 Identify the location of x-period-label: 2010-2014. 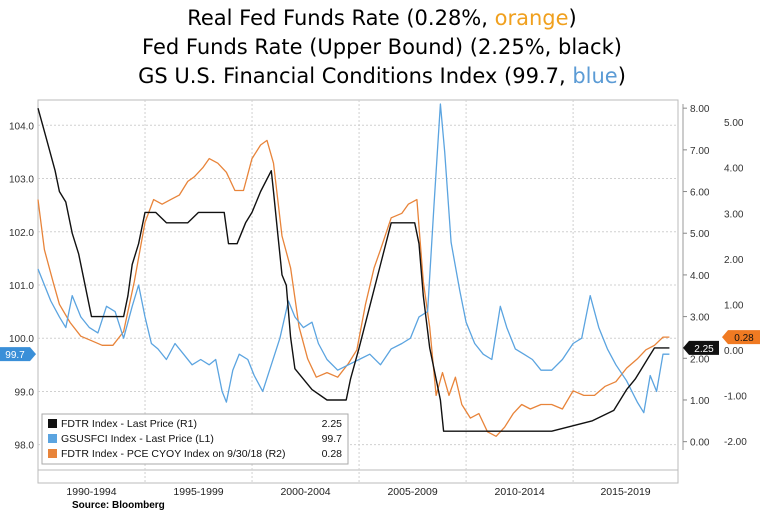
(519, 492).